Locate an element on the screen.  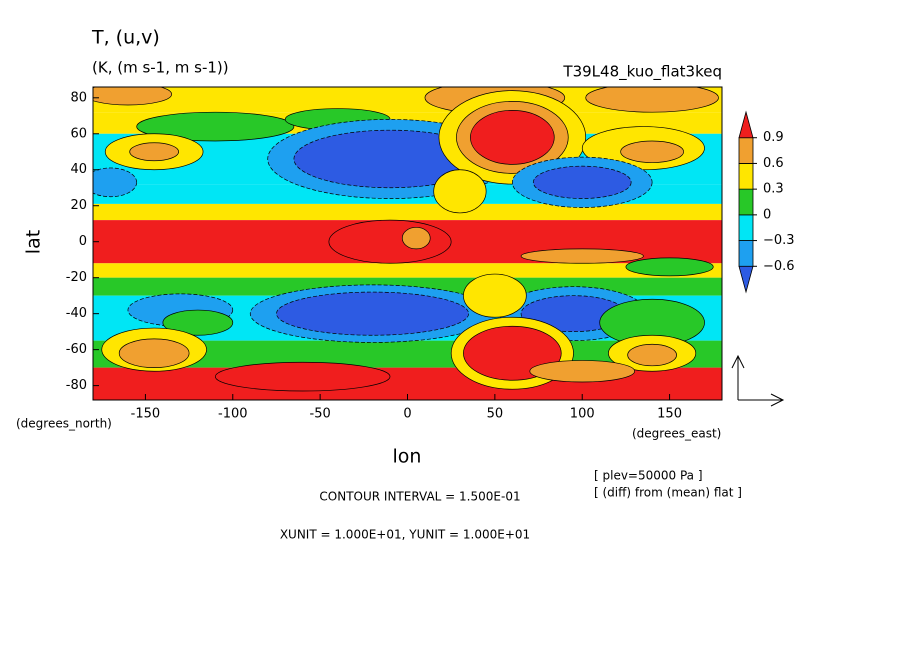
chart-subtitle: (K, (m s-1, m s-1)) is located at coordinates (160, 68).